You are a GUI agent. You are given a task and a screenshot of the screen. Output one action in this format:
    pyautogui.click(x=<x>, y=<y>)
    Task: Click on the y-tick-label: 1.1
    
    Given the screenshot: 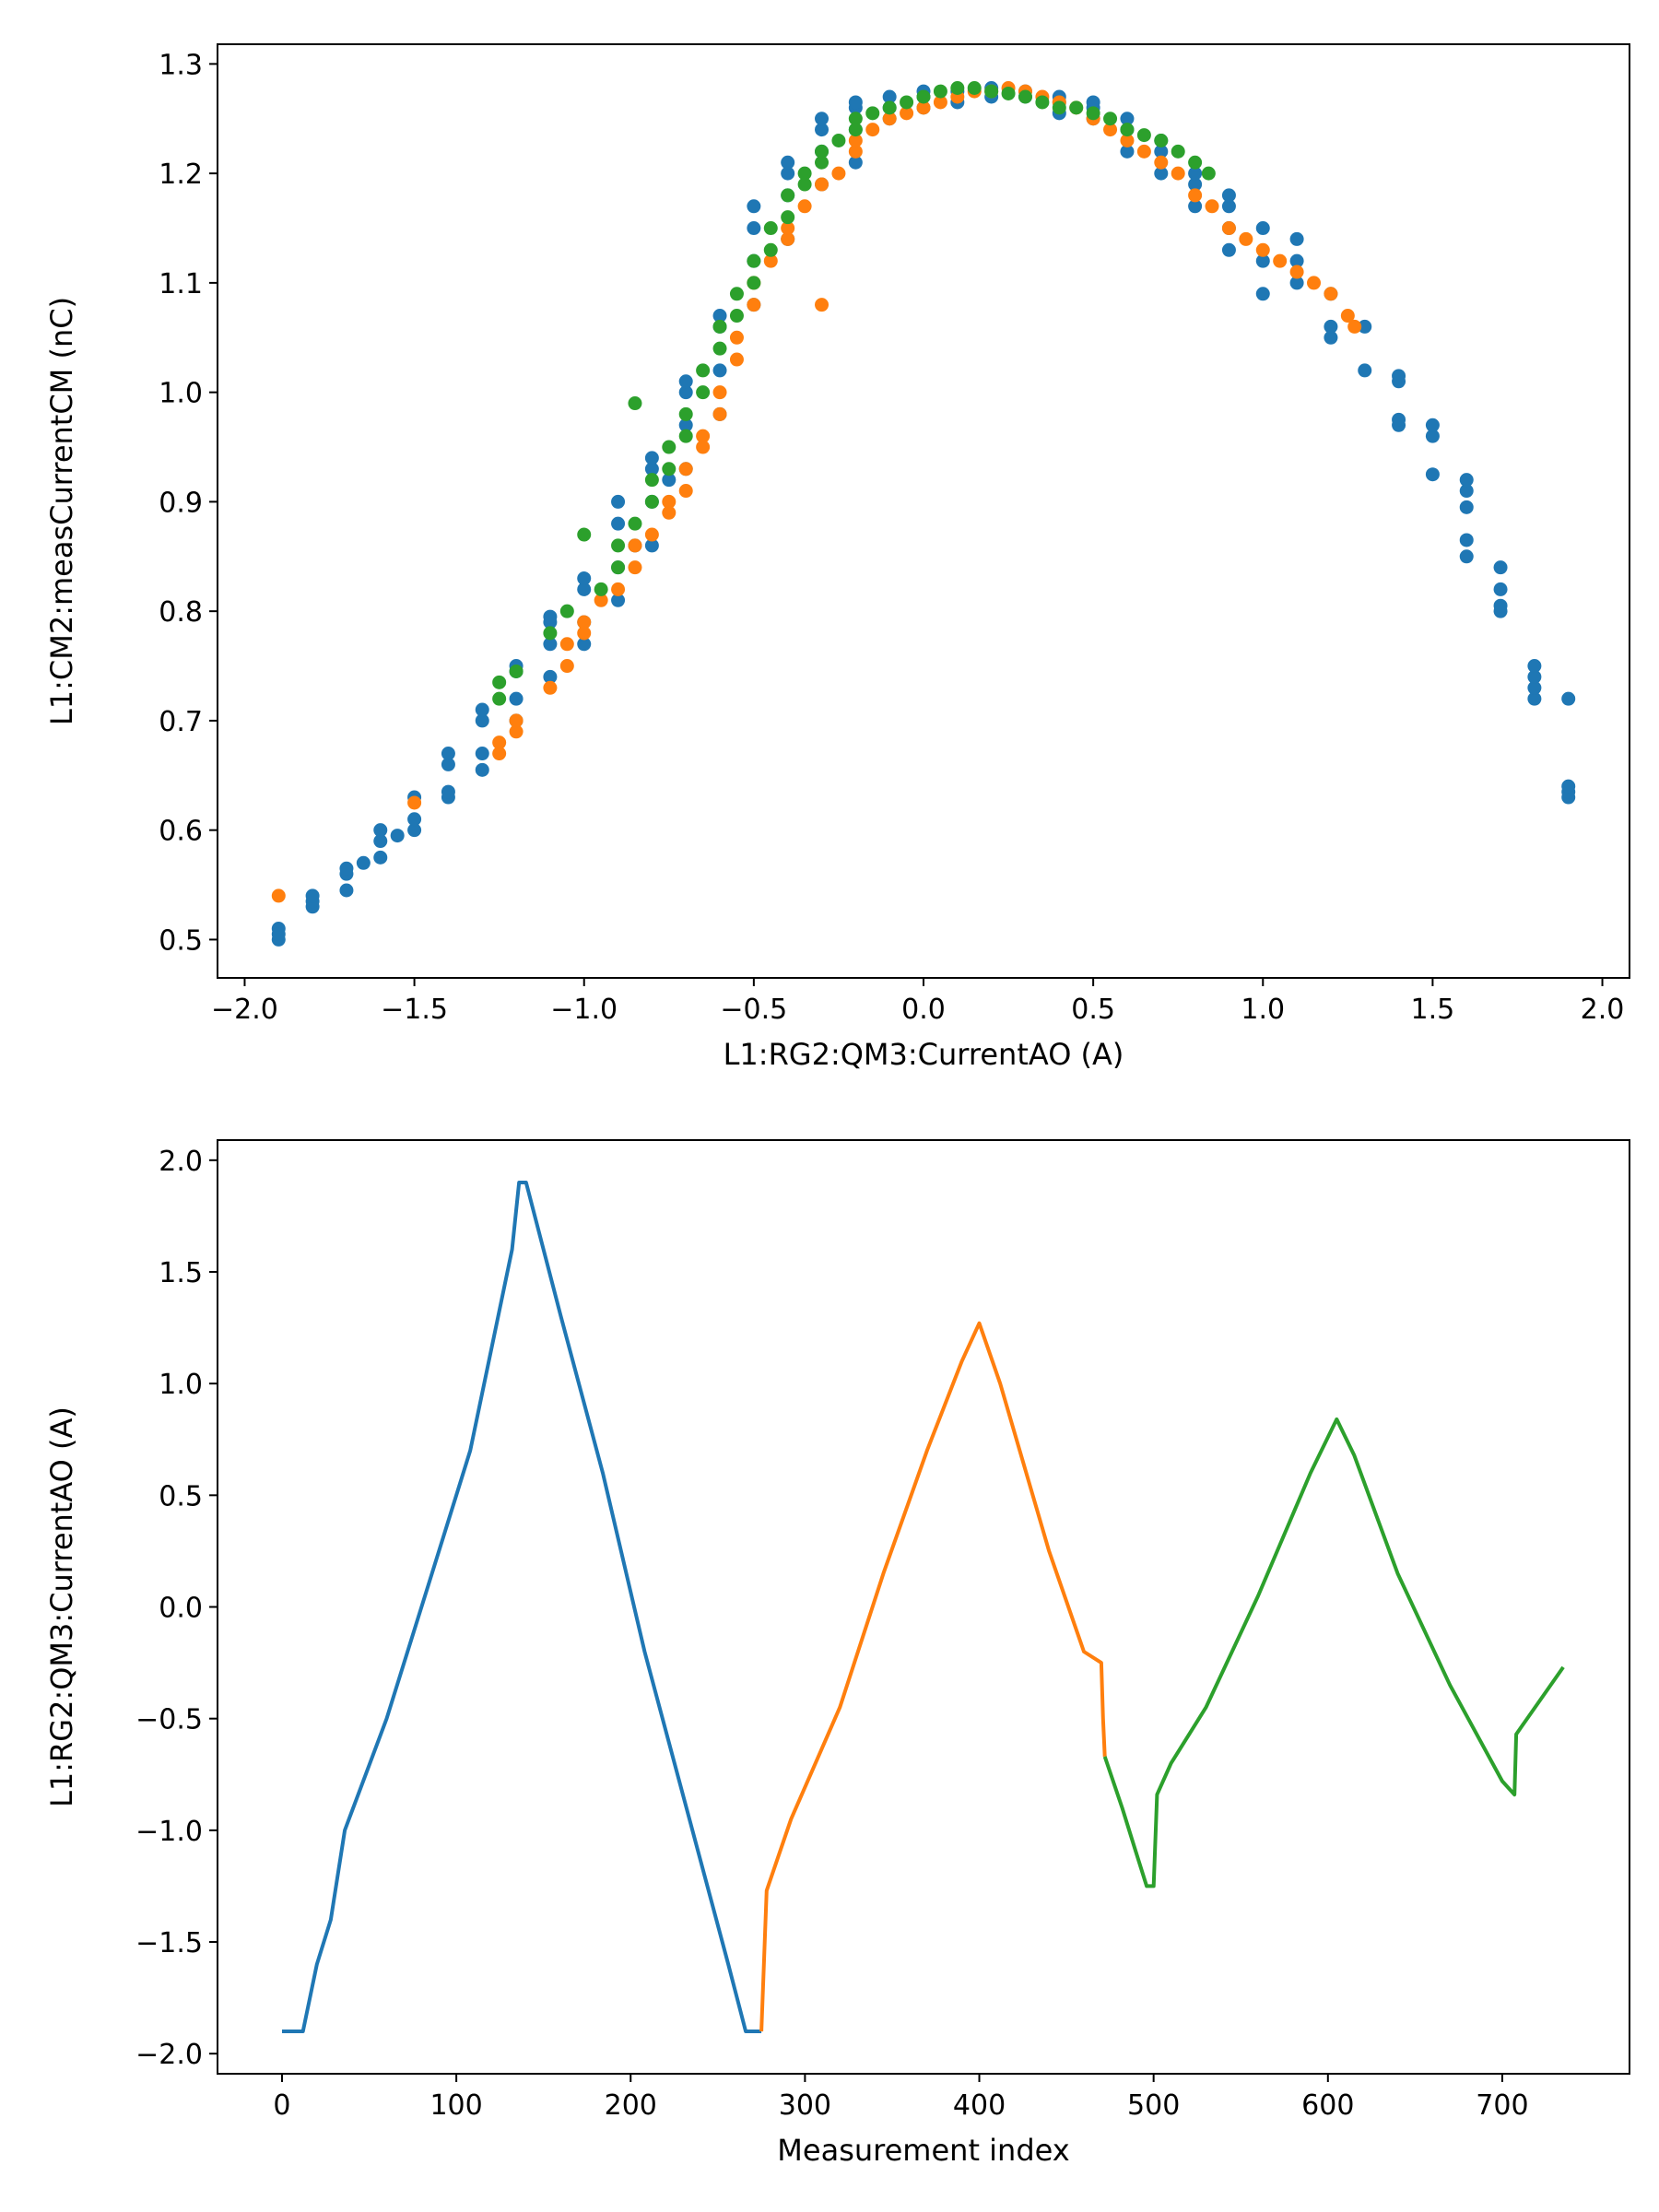 What is the action you would take?
    pyautogui.click(x=181, y=284)
    